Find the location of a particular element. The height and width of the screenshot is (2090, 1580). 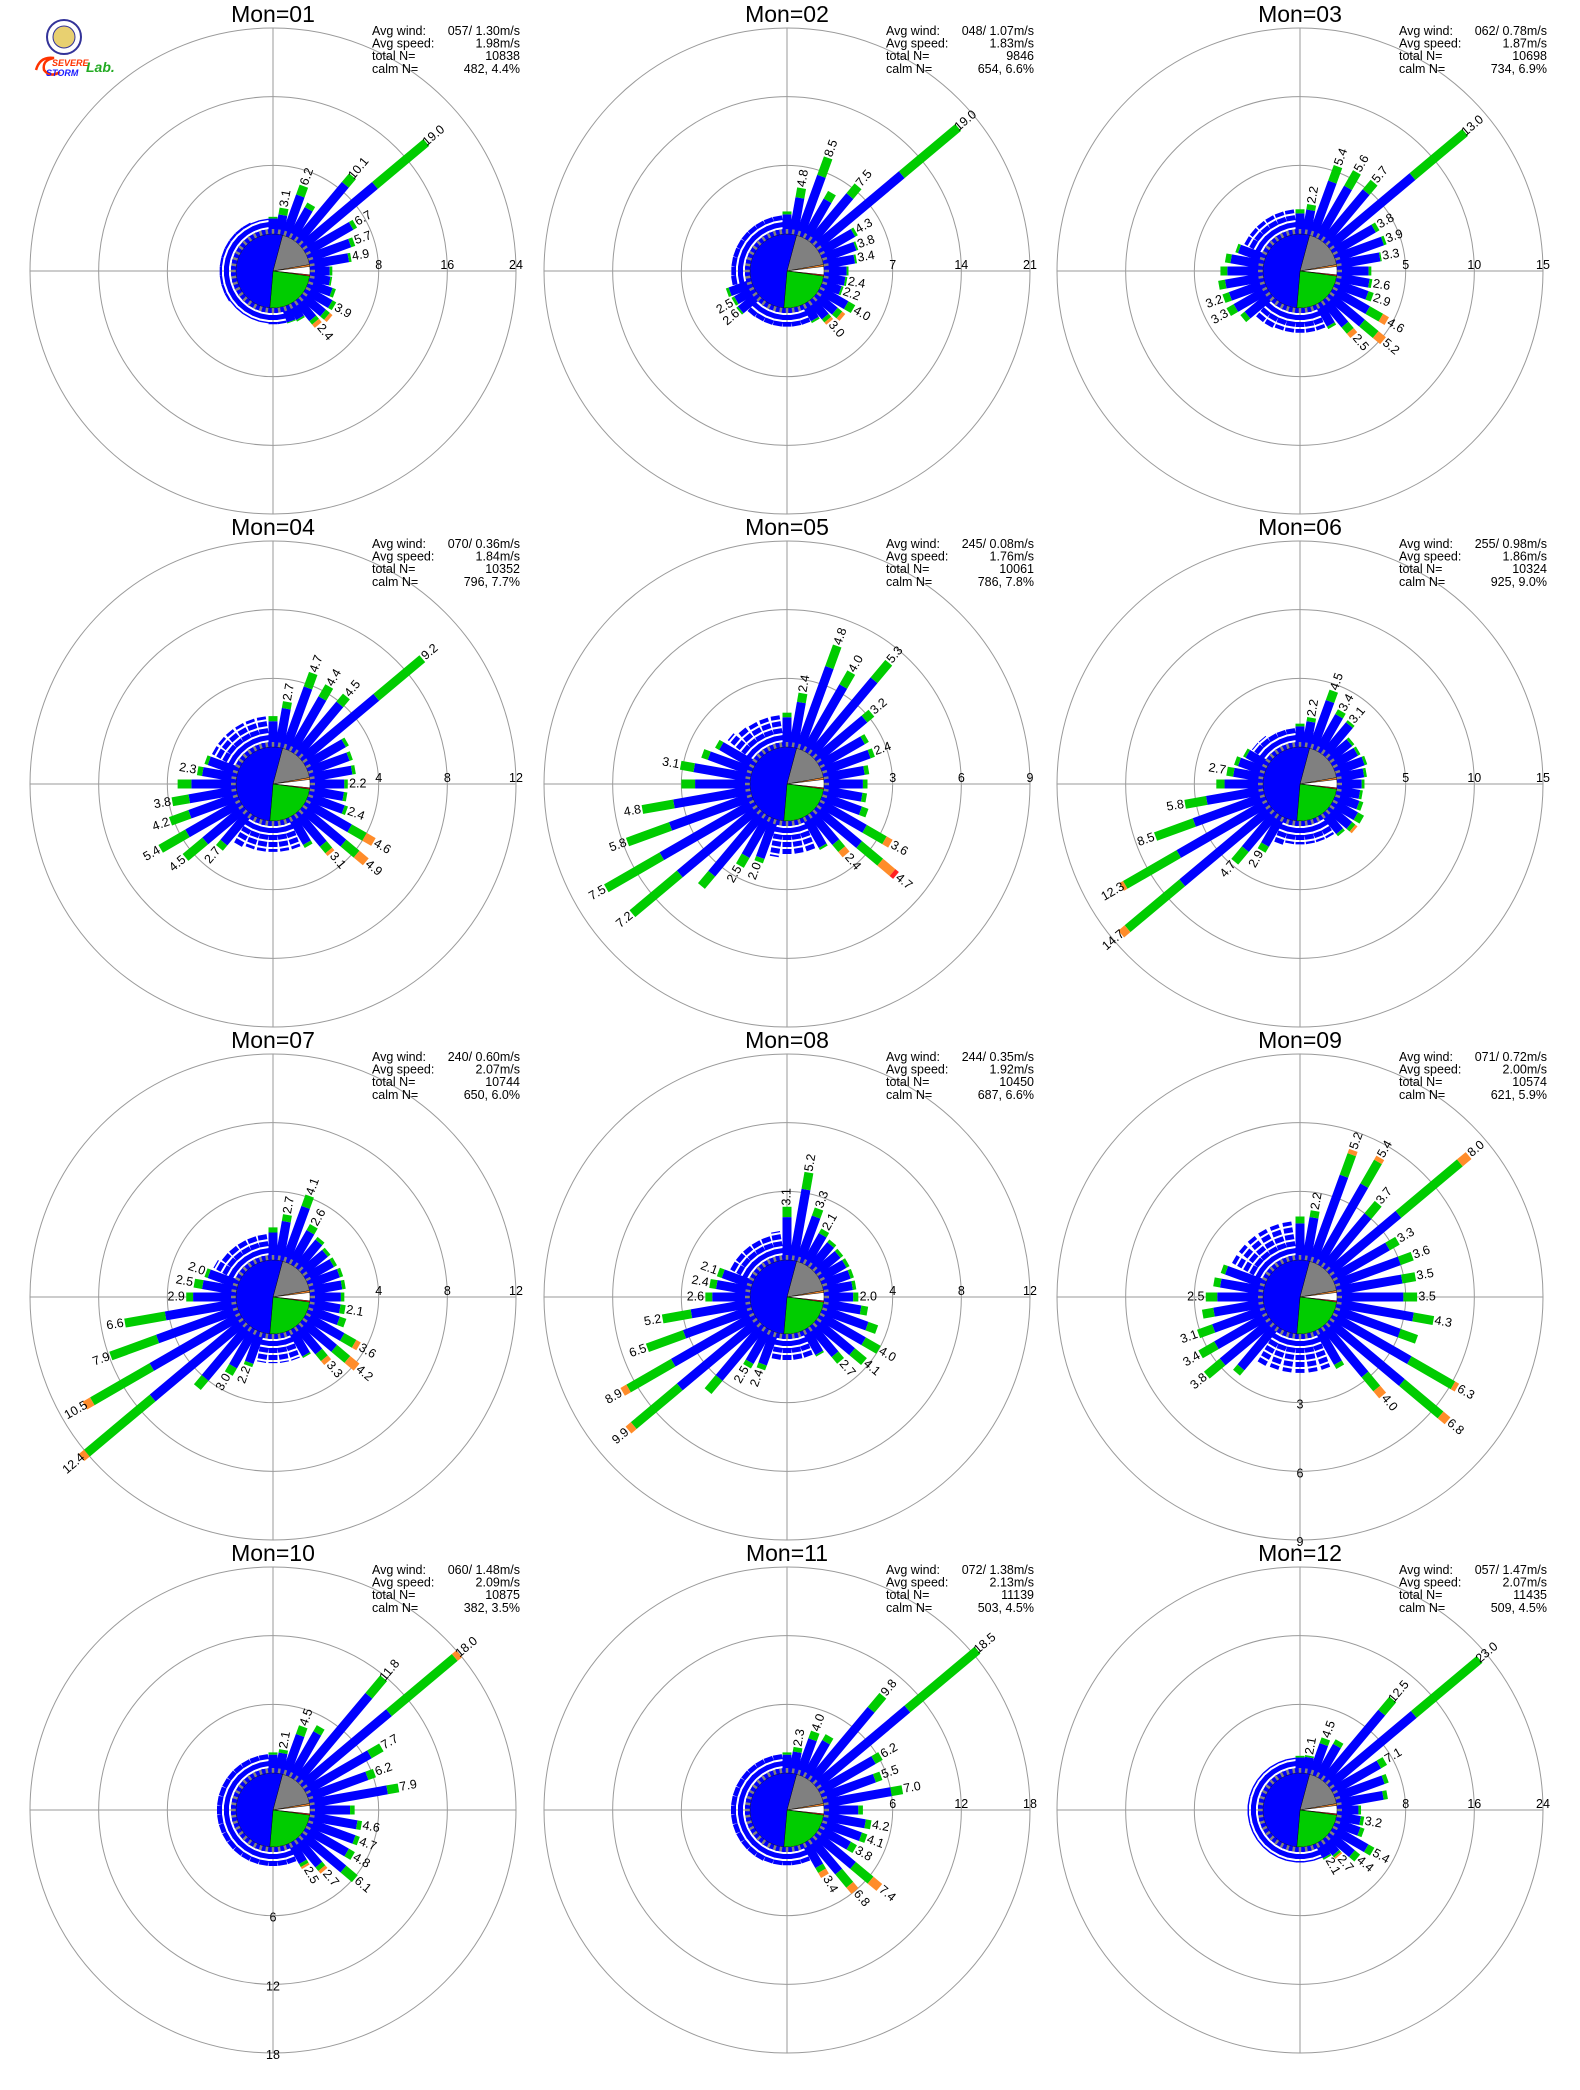

stat-label: Avg speed: is located at coordinates (403, 1583).